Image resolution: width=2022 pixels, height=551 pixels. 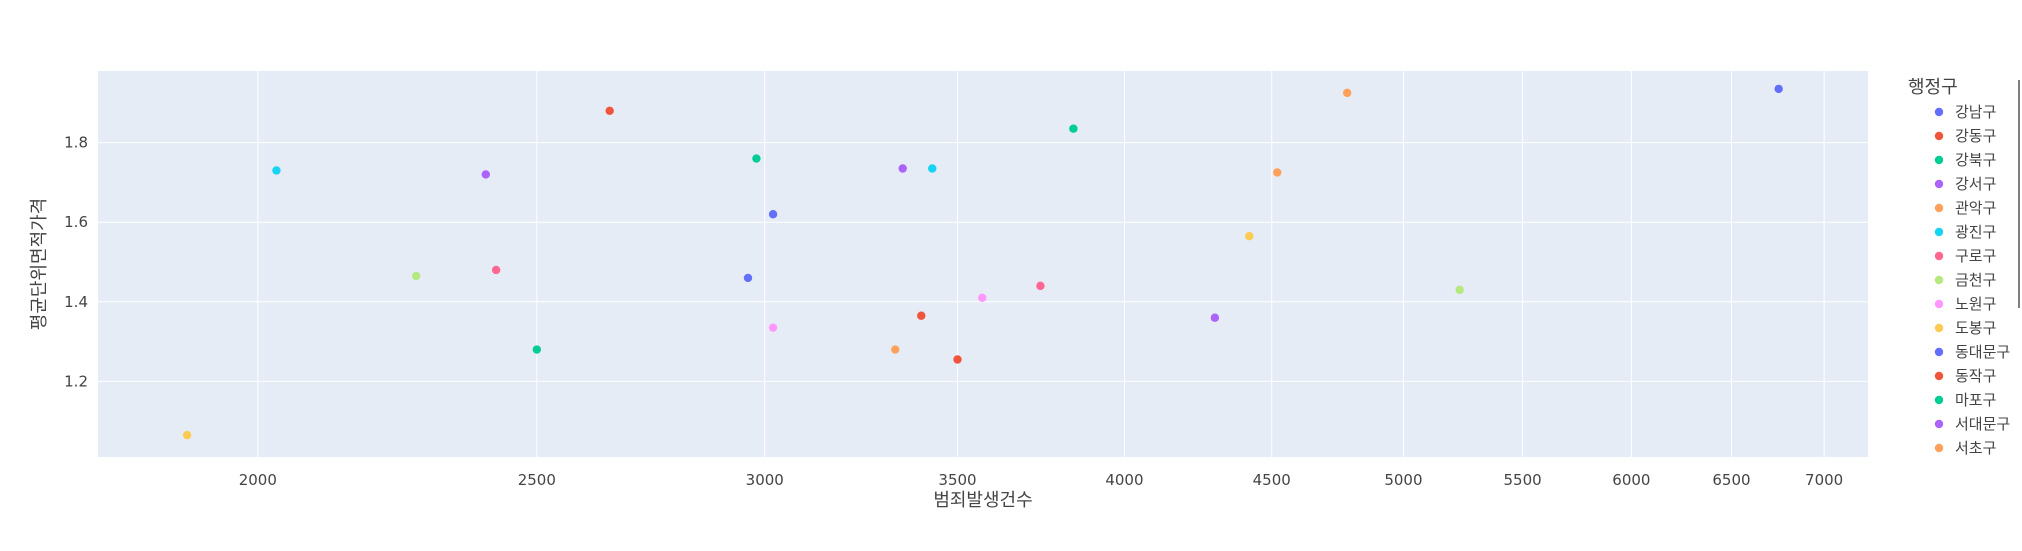 What do you see at coordinates (1975, 400) in the screenshot?
I see `legend-label: 마포구` at bounding box center [1975, 400].